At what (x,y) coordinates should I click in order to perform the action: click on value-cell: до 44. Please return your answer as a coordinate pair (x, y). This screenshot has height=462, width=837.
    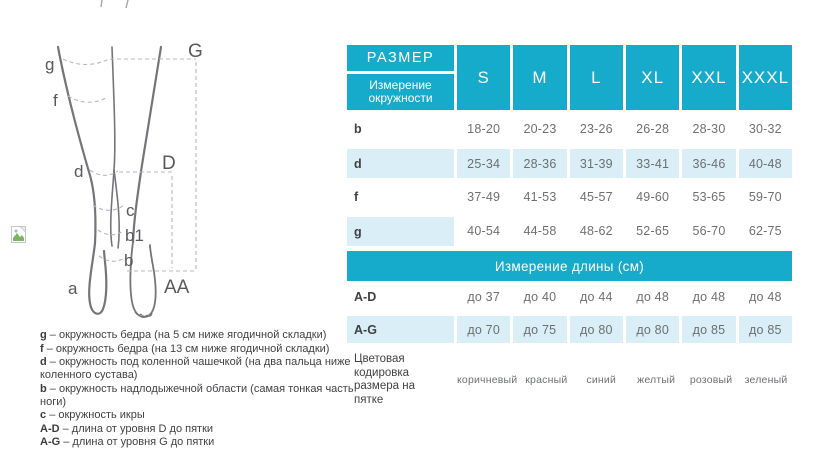
    Looking at the image, I should click on (596, 297).